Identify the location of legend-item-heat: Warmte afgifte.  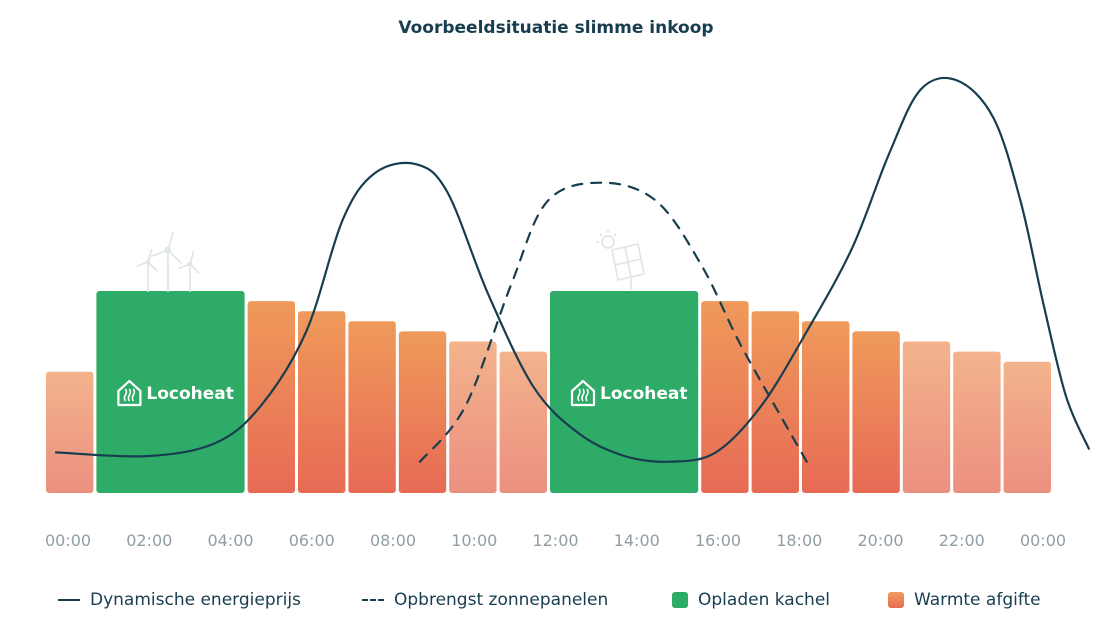
(964, 600).